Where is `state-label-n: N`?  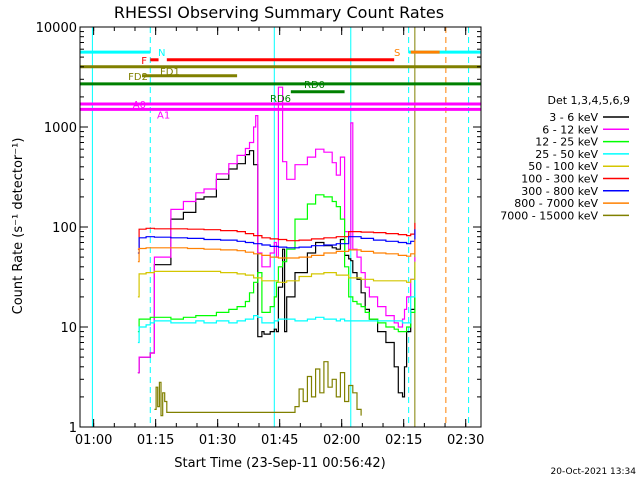
state-label-n: N is located at coordinates (161, 53).